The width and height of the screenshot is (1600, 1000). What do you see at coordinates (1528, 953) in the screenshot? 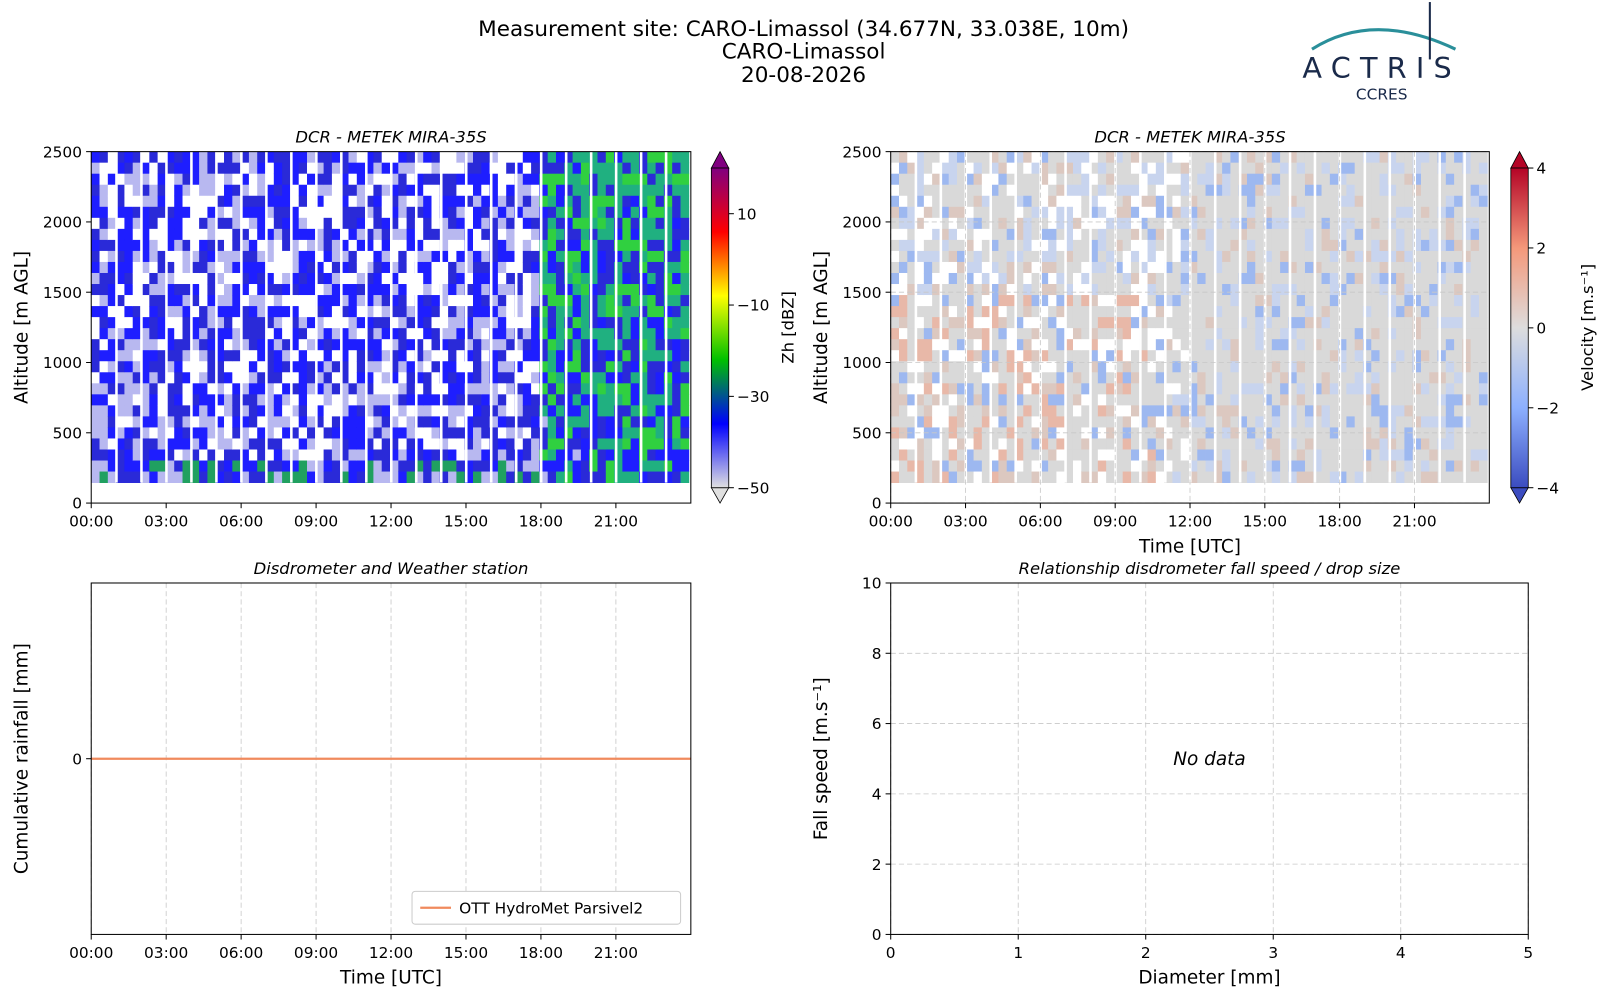
I see `x-tick-label: 5` at bounding box center [1528, 953].